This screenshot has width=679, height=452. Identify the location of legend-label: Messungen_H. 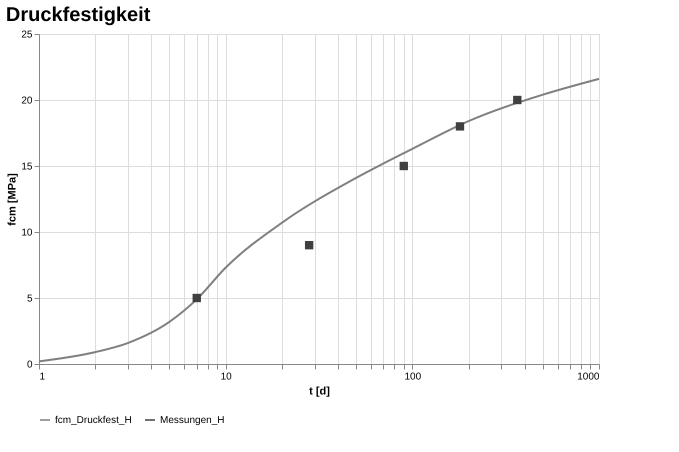
(192, 420).